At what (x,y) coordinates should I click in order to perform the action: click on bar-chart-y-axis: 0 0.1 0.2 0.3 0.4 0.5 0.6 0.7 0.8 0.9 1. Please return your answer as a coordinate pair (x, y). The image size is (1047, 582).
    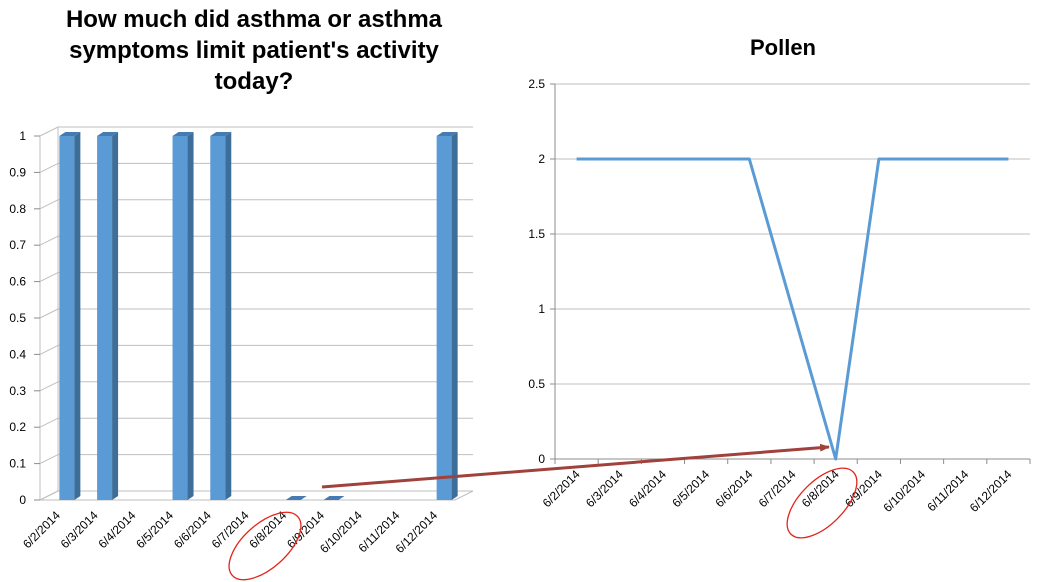
    Looking at the image, I should click on (17, 318).